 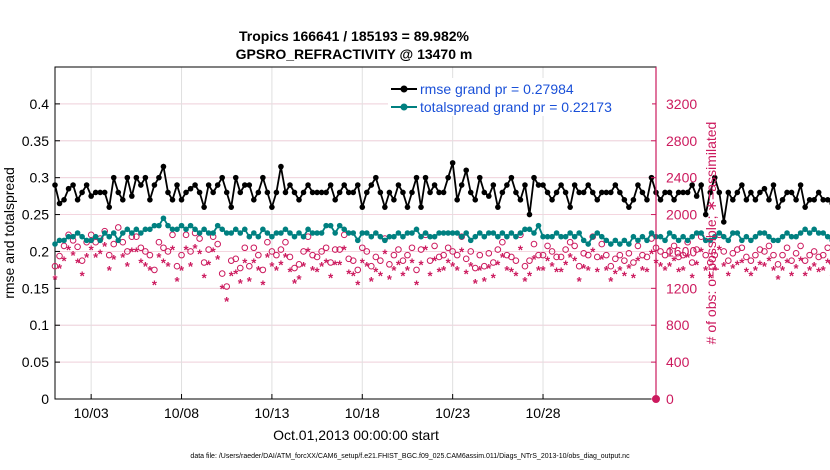 I want to click on x-tick-label: 10/08, so click(x=181, y=413).